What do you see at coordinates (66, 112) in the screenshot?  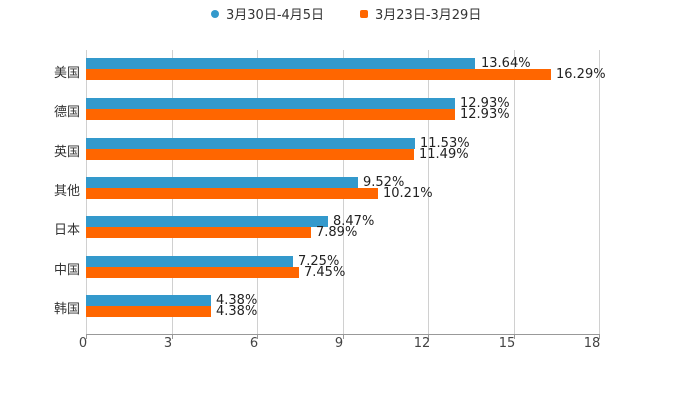 I see `category-label: 德国` at bounding box center [66, 112].